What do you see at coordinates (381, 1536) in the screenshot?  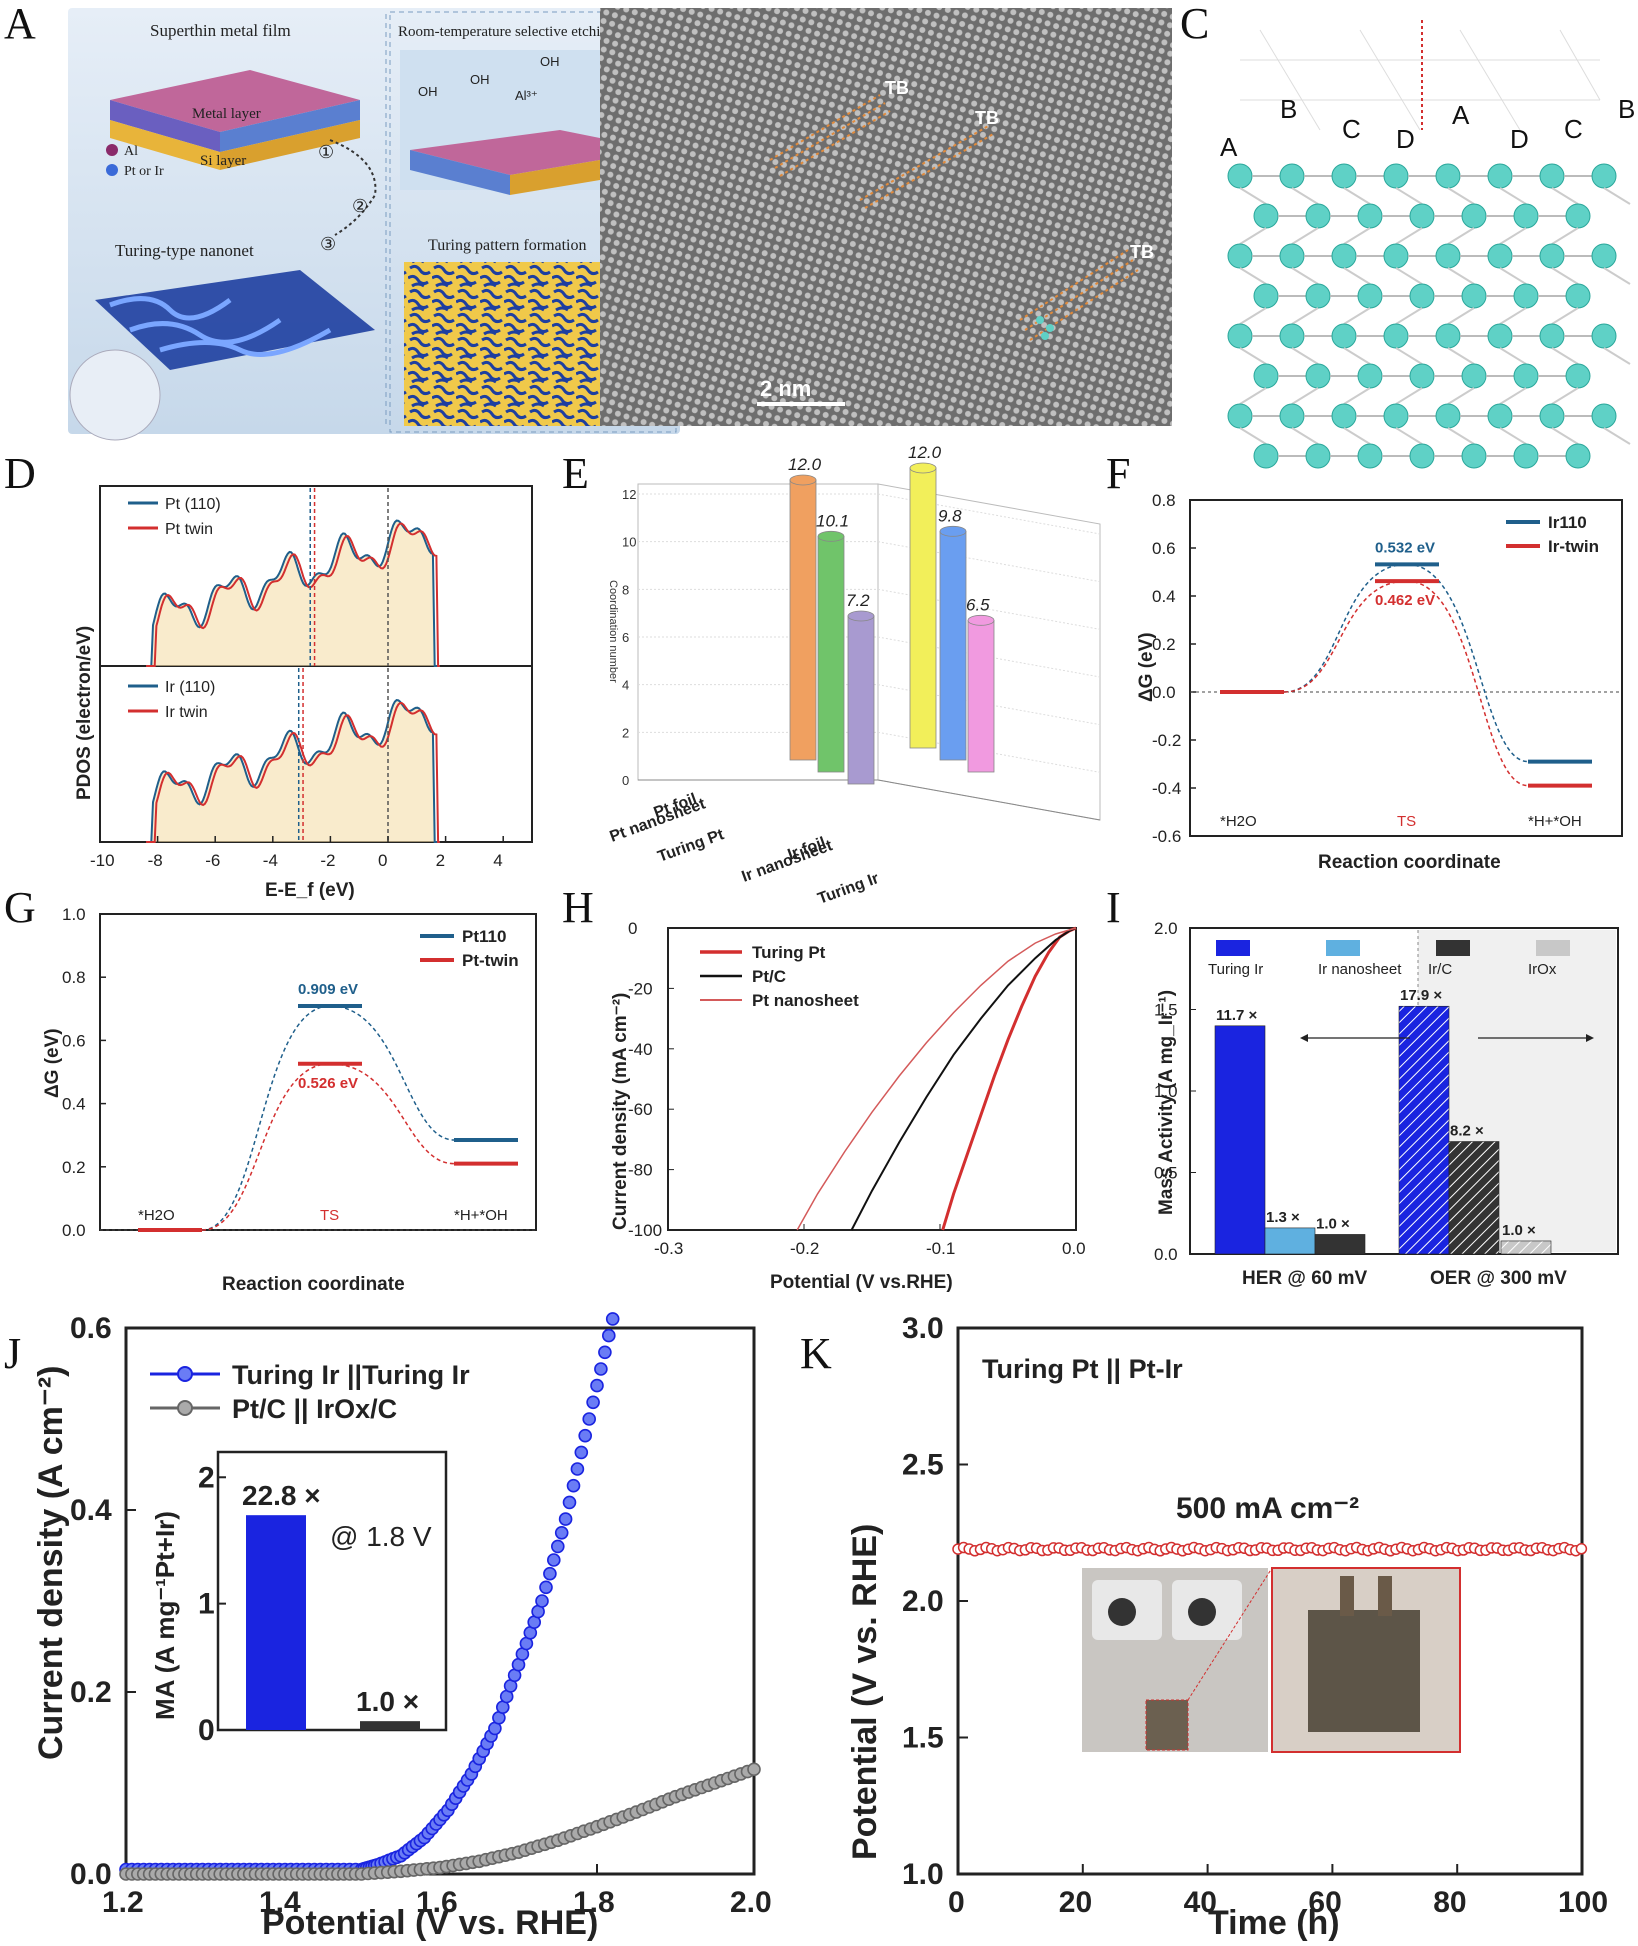 I see `j-inset-note: @ 1.8 V` at bounding box center [381, 1536].